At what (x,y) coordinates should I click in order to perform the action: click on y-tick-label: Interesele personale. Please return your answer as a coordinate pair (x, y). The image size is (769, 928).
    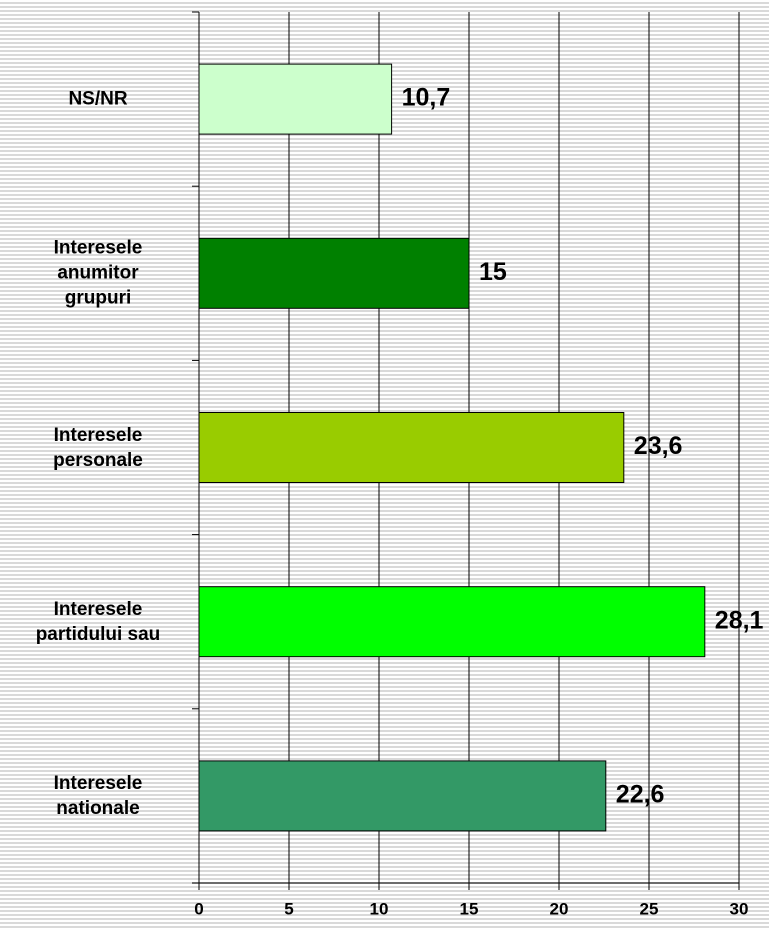
    Looking at the image, I should click on (98, 447).